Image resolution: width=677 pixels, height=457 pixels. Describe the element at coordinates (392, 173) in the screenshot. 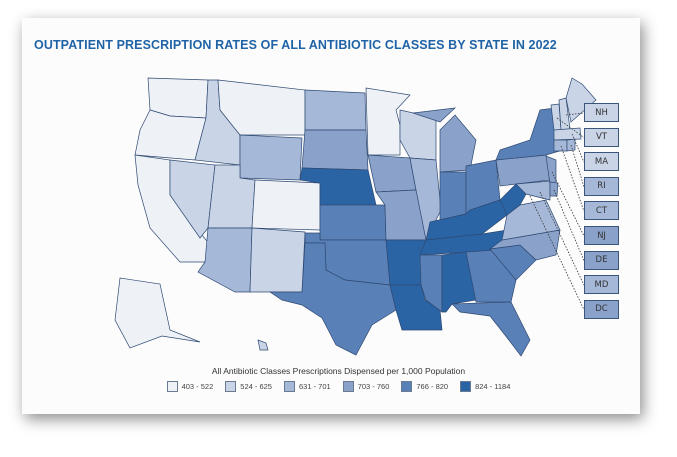

I see `state-ia` at that location.